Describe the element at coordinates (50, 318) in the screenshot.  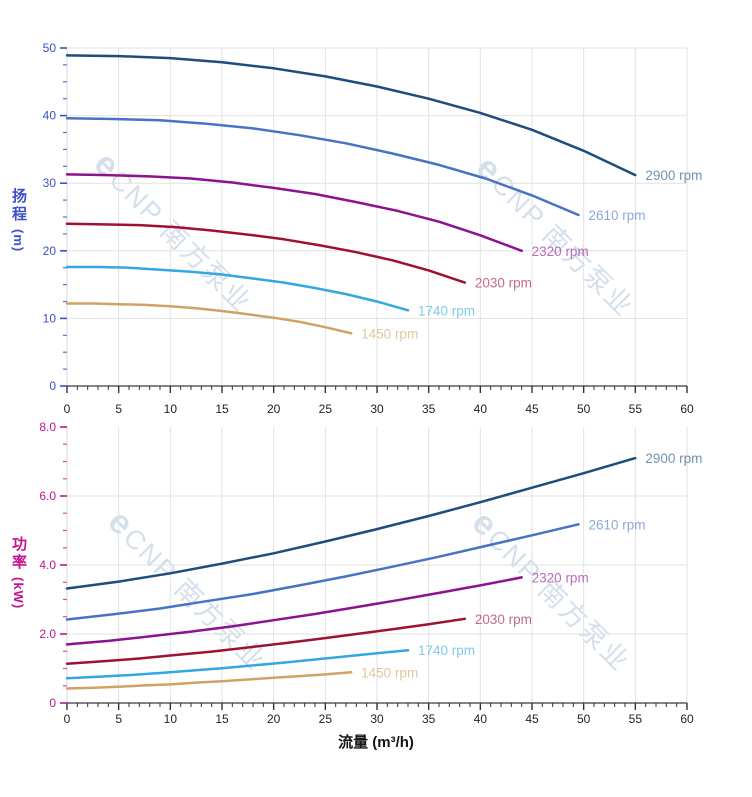
I see `y-tick-label: 10` at that location.